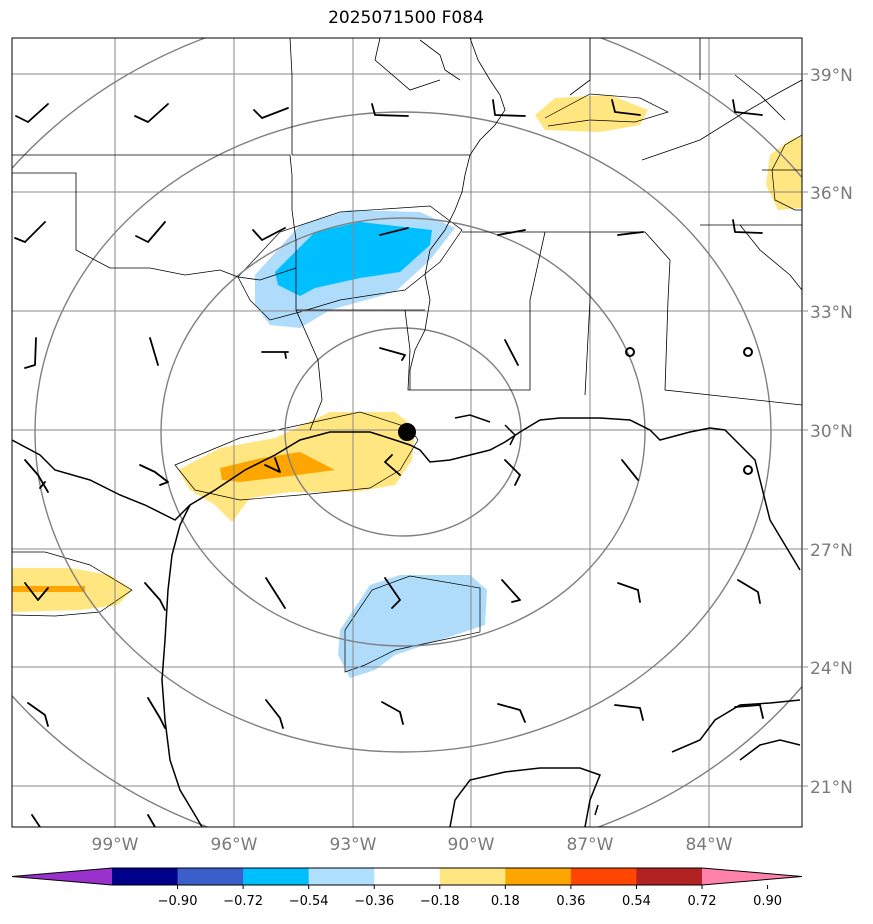  What do you see at coordinates (178, 901) in the screenshot?
I see `colorbar-tick-label: −0.90` at bounding box center [178, 901].